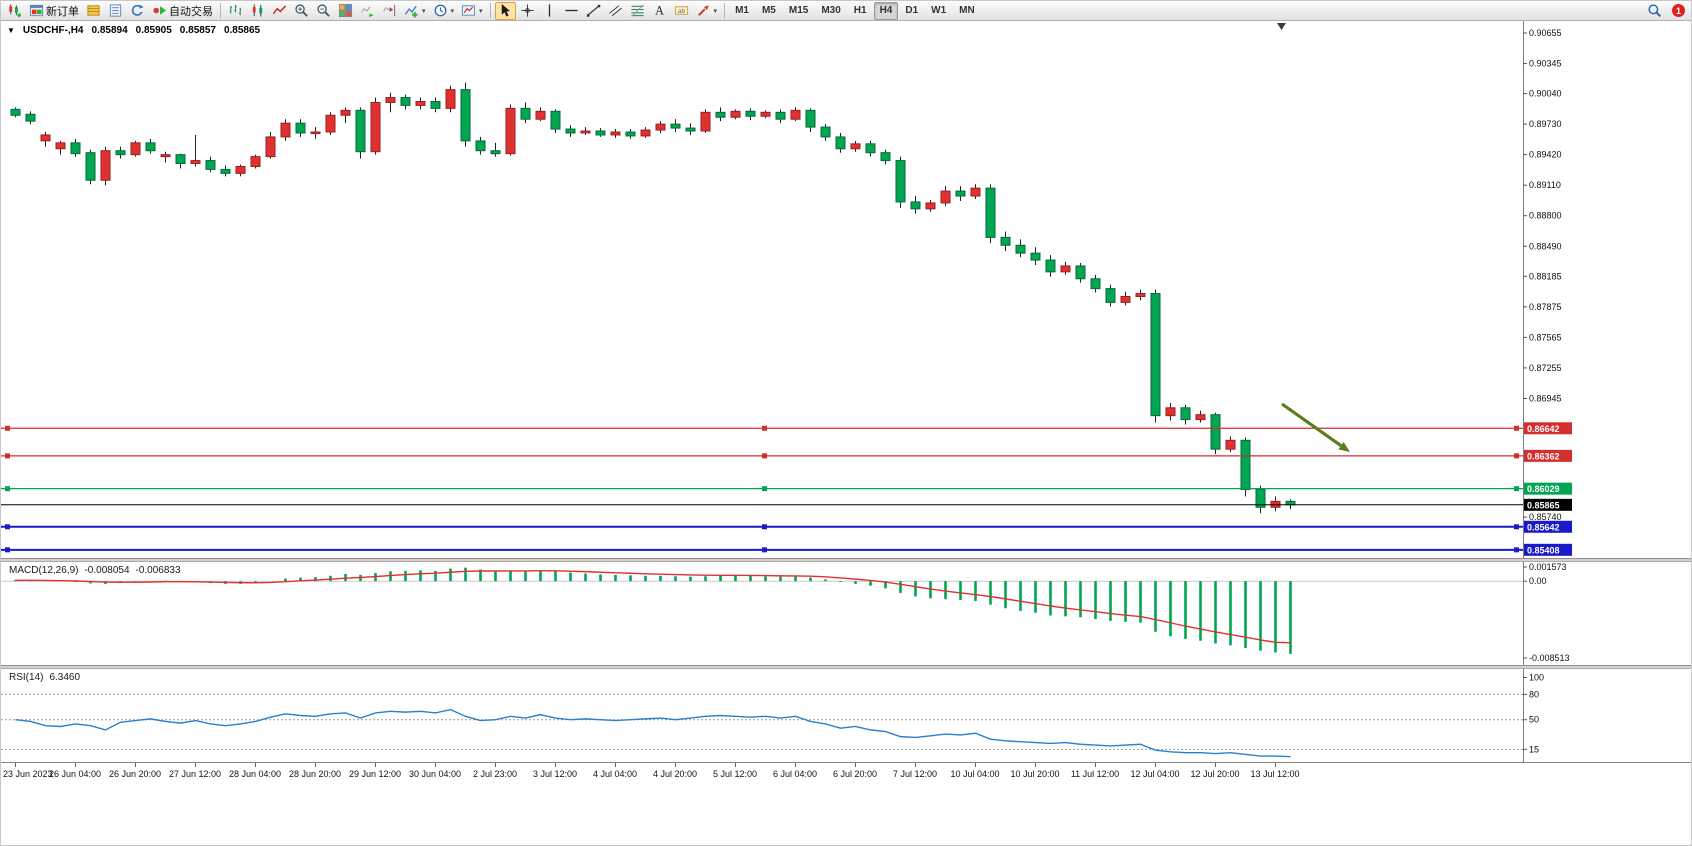 The image size is (1692, 846). I want to click on rsi-name: RSI(14), so click(26, 677).